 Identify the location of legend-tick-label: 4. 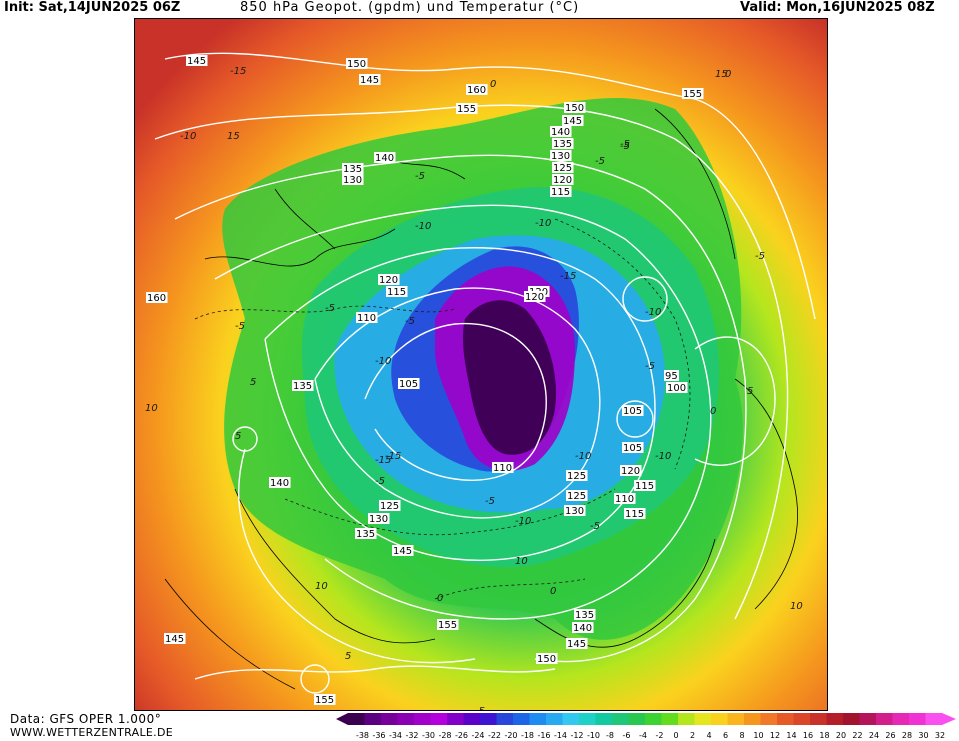
(708, 735).